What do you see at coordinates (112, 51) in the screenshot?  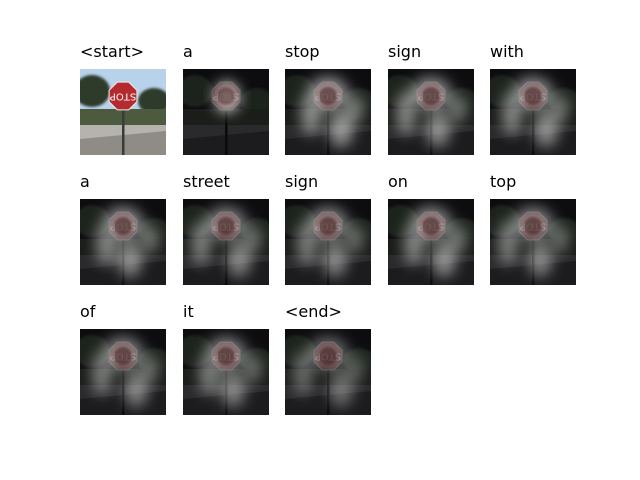 I see `caption-word: <start>` at bounding box center [112, 51].